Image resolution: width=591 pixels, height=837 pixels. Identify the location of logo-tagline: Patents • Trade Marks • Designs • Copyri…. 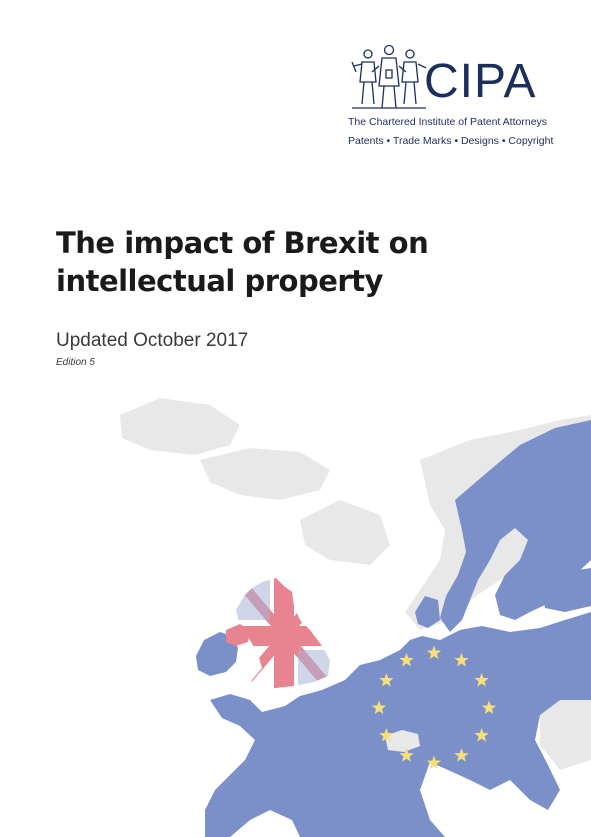
(451, 141).